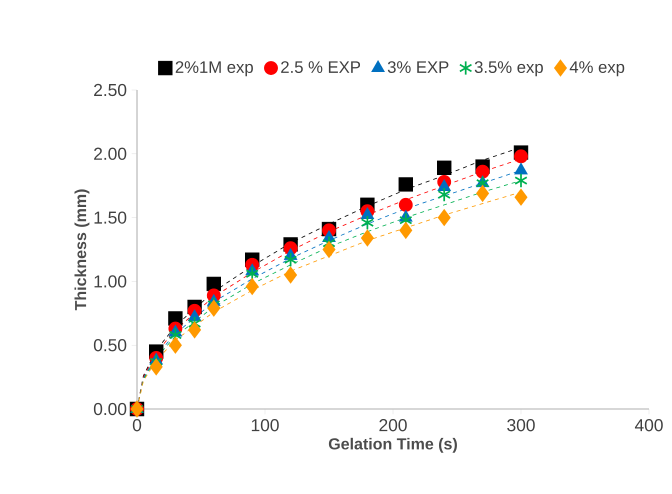 This screenshot has height=494, width=672. Describe the element at coordinates (508, 68) in the screenshot. I see `legend-label: 3.5% exp` at that location.